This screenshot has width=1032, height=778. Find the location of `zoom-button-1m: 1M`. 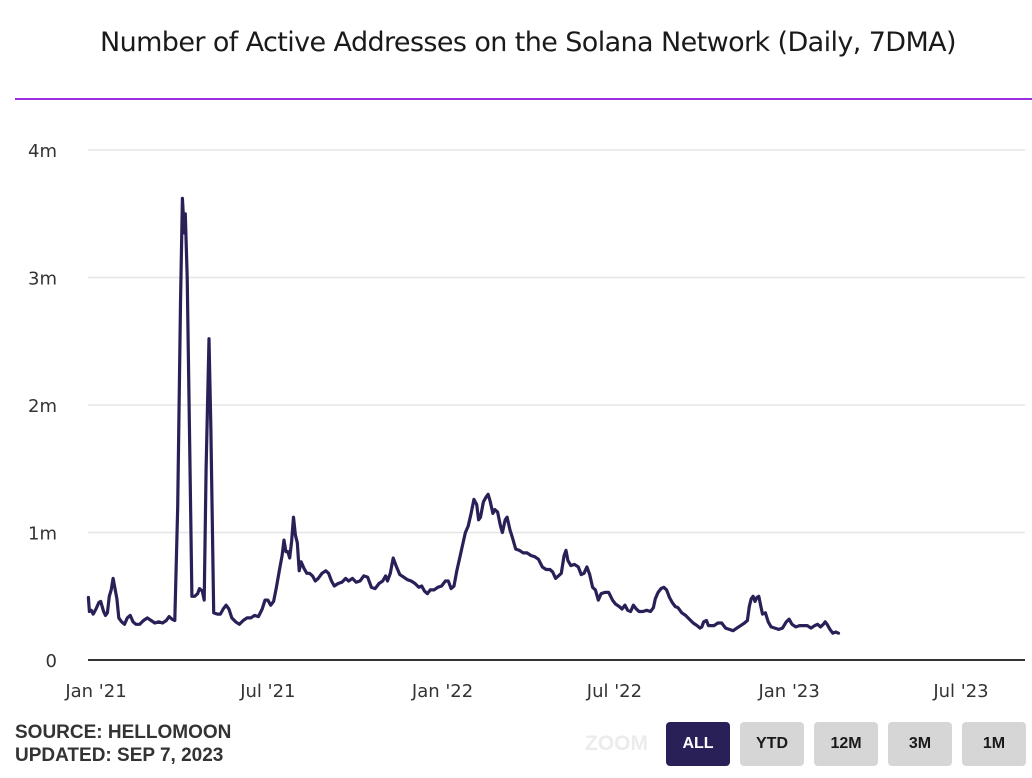

zoom-button-1m: 1M is located at coordinates (994, 744).